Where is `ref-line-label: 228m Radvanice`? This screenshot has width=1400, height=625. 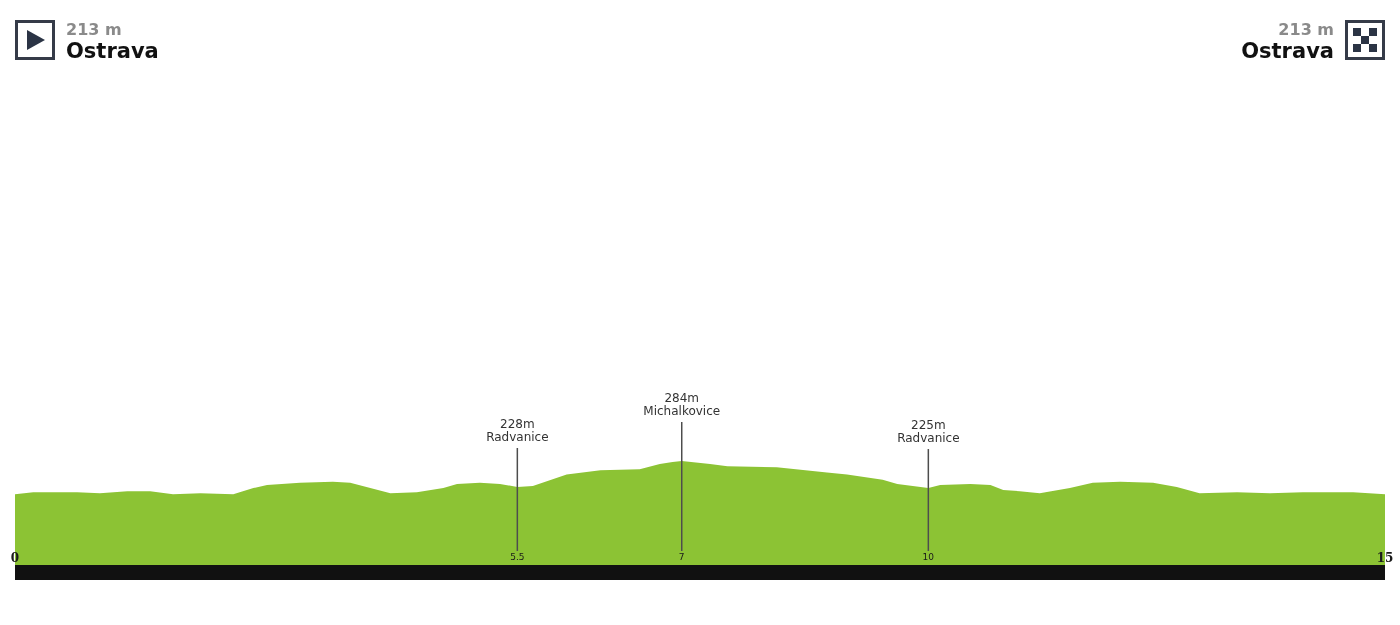 ref-line-label: 228m Radvanice is located at coordinates (517, 430).